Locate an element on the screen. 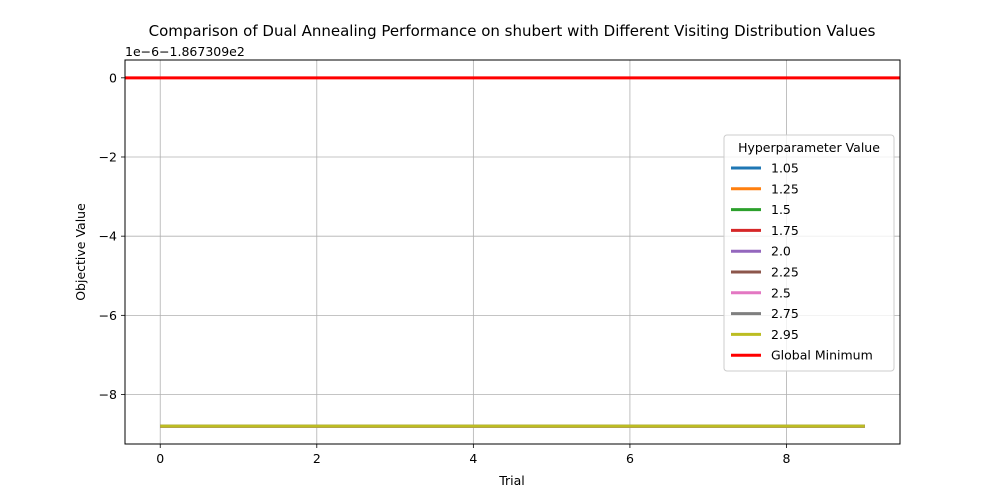  legend-label: 1.05 is located at coordinates (785, 168).